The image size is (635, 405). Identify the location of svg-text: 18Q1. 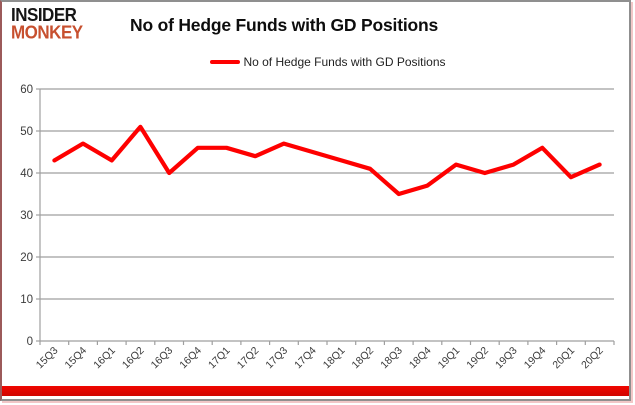
(334, 358).